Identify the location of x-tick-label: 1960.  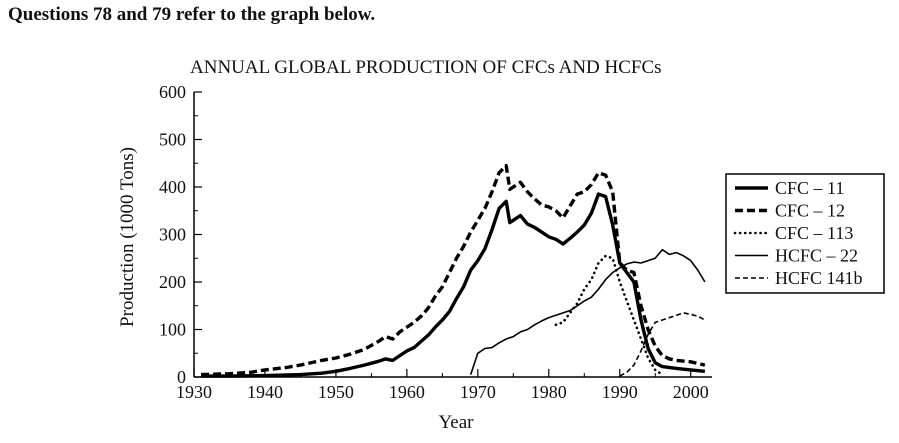
(407, 392).